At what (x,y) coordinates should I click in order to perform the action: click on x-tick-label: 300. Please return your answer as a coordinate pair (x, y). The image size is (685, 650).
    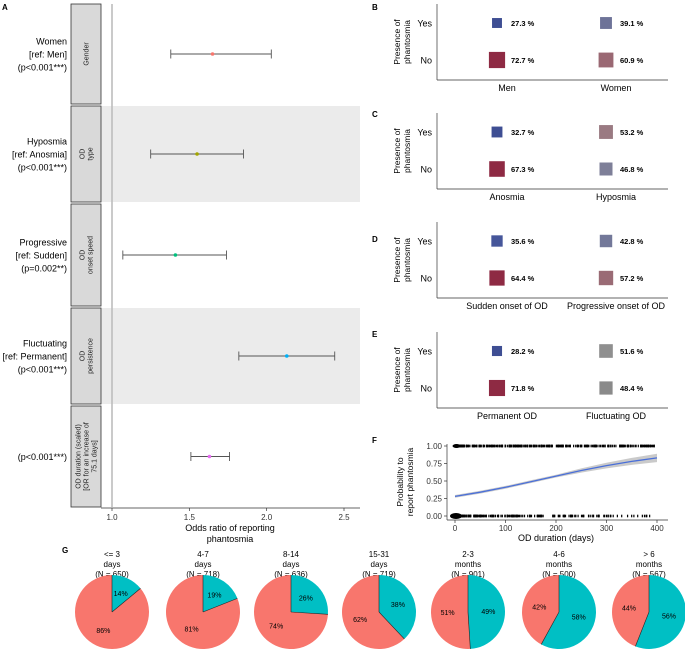
    Looking at the image, I should click on (607, 528).